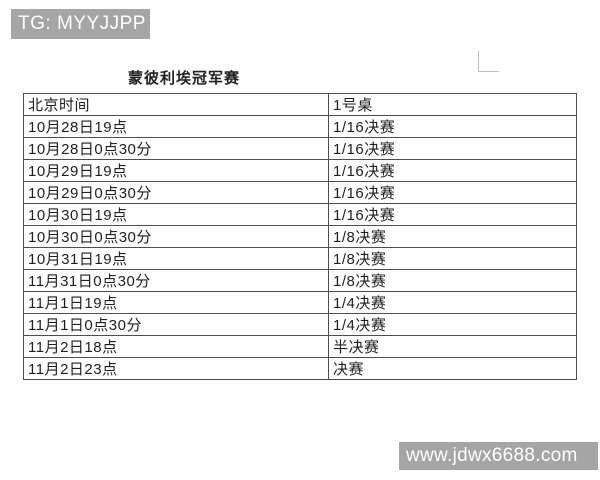 This screenshot has width=600, height=480. I want to click on table-row: 10月29日0点30分 1/16决赛, so click(300, 192).